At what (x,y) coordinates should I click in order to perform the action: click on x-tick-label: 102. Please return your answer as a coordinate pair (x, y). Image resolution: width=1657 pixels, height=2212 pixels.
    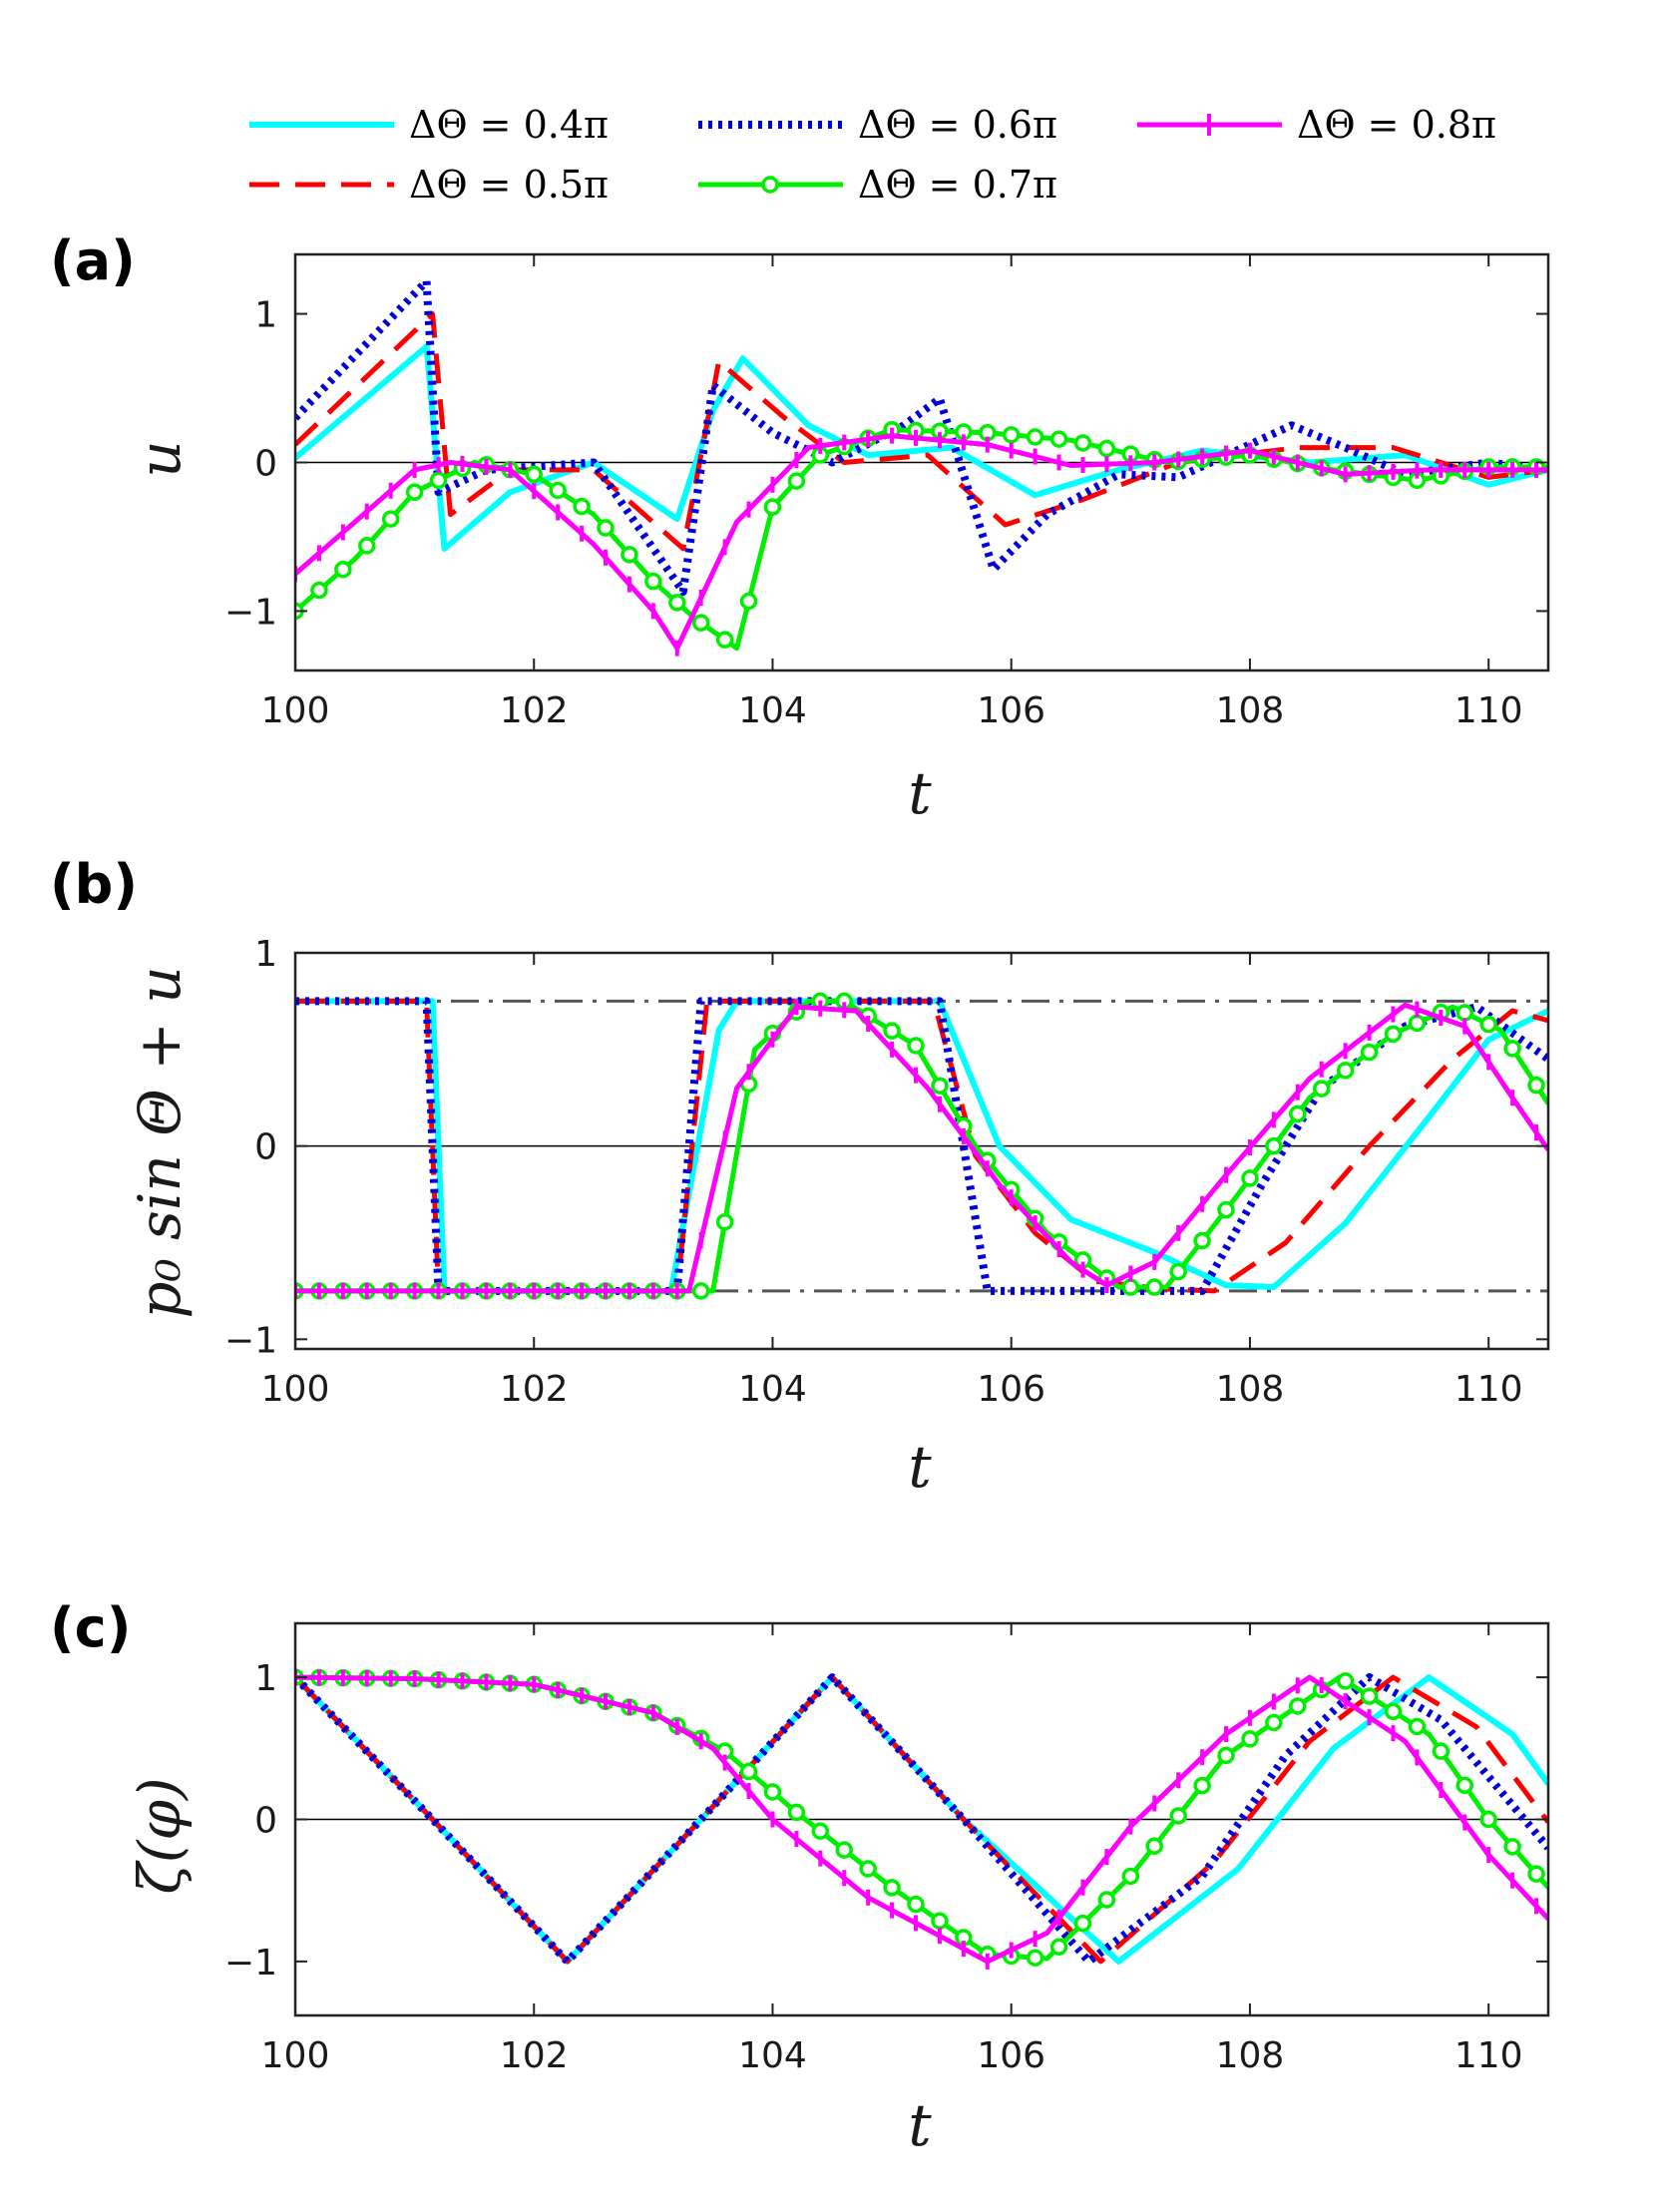
    Looking at the image, I should click on (534, 710).